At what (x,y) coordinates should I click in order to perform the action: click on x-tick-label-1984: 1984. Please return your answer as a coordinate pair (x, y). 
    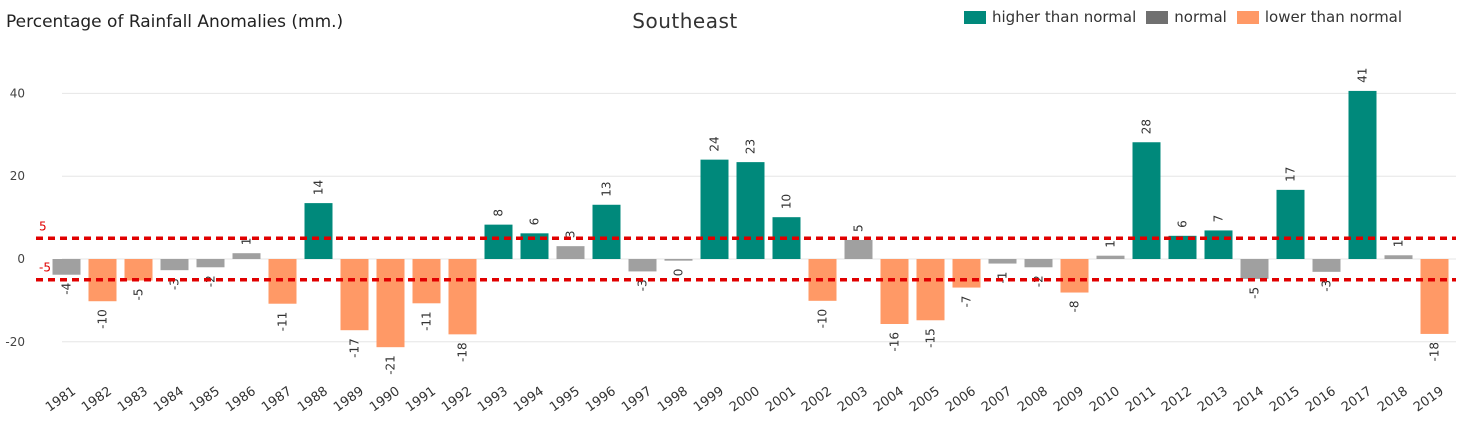
    Looking at the image, I should click on (169, 399).